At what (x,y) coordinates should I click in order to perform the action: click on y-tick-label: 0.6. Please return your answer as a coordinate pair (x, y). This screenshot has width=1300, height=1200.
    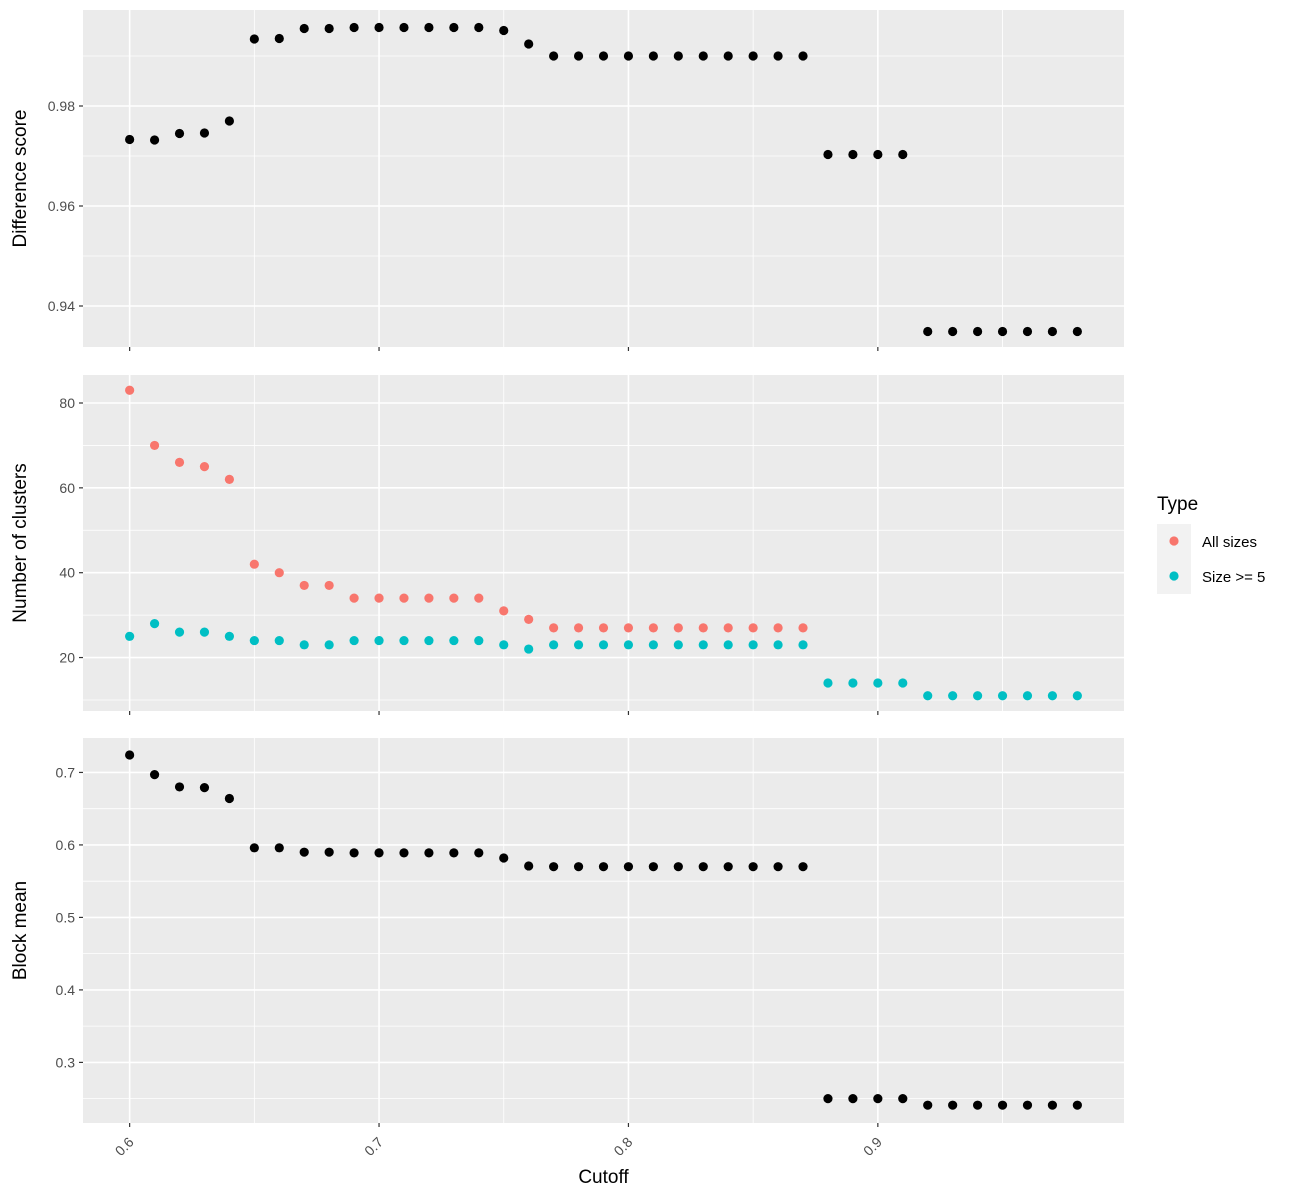
    Looking at the image, I should click on (66, 845).